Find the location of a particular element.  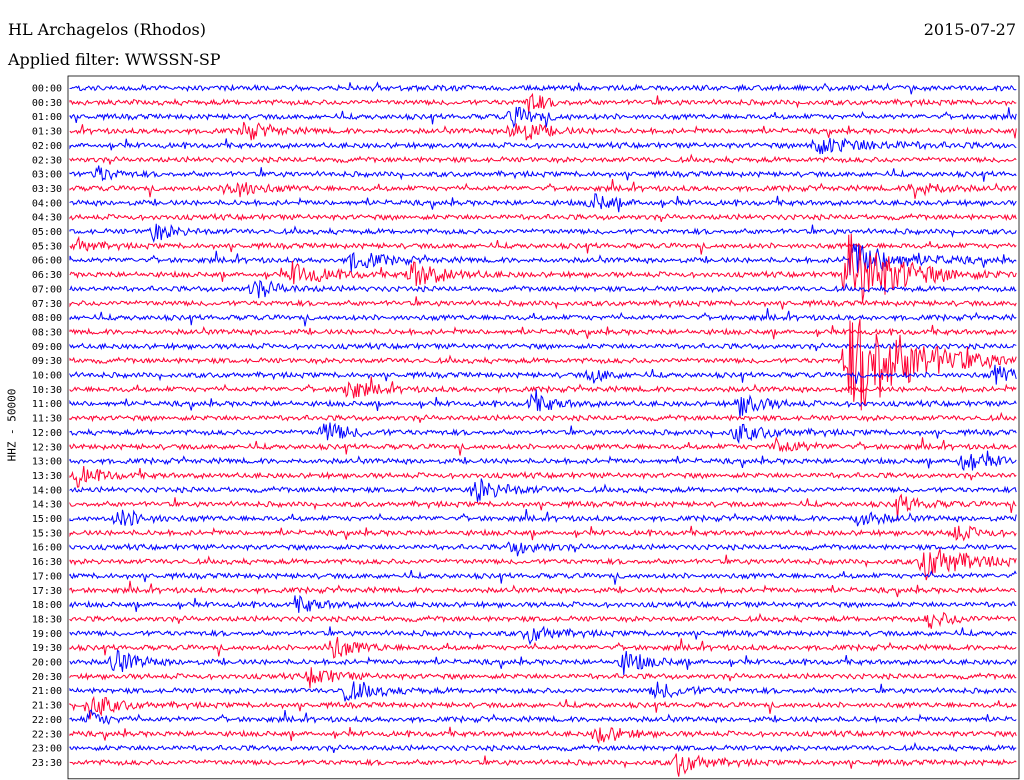

time-tick-label: 09:00 is located at coordinates (47, 347).